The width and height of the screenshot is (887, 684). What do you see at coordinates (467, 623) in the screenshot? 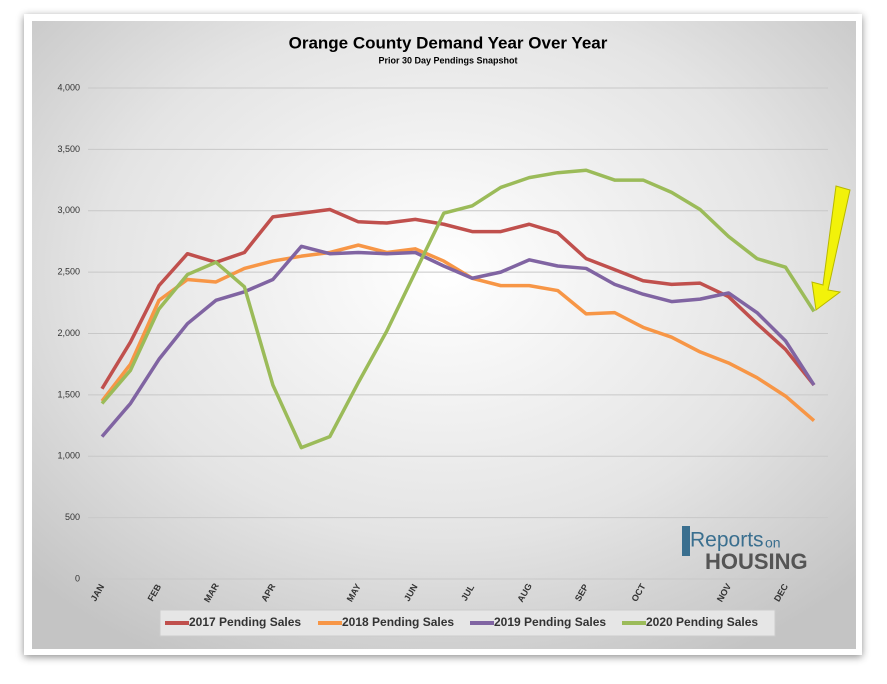
I see `legend` at bounding box center [467, 623].